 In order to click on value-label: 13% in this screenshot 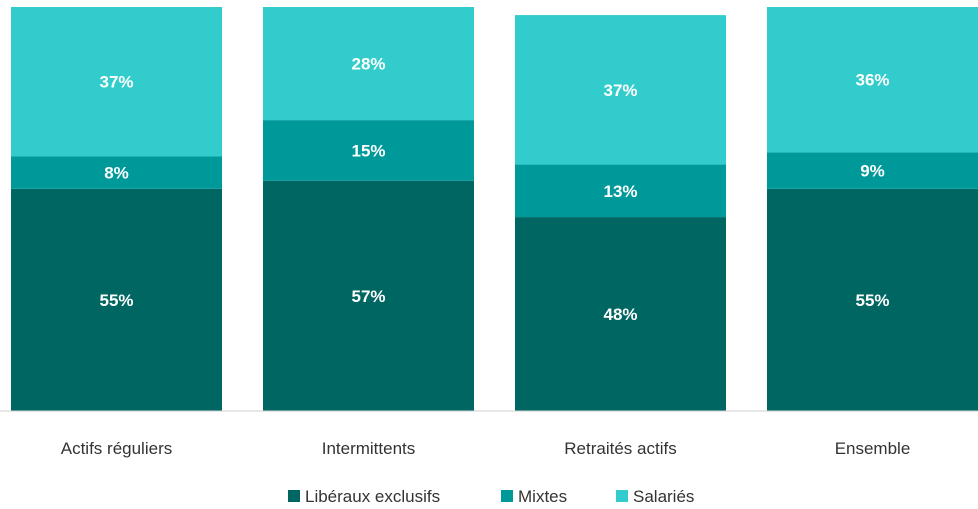, I will do `click(620, 191)`.